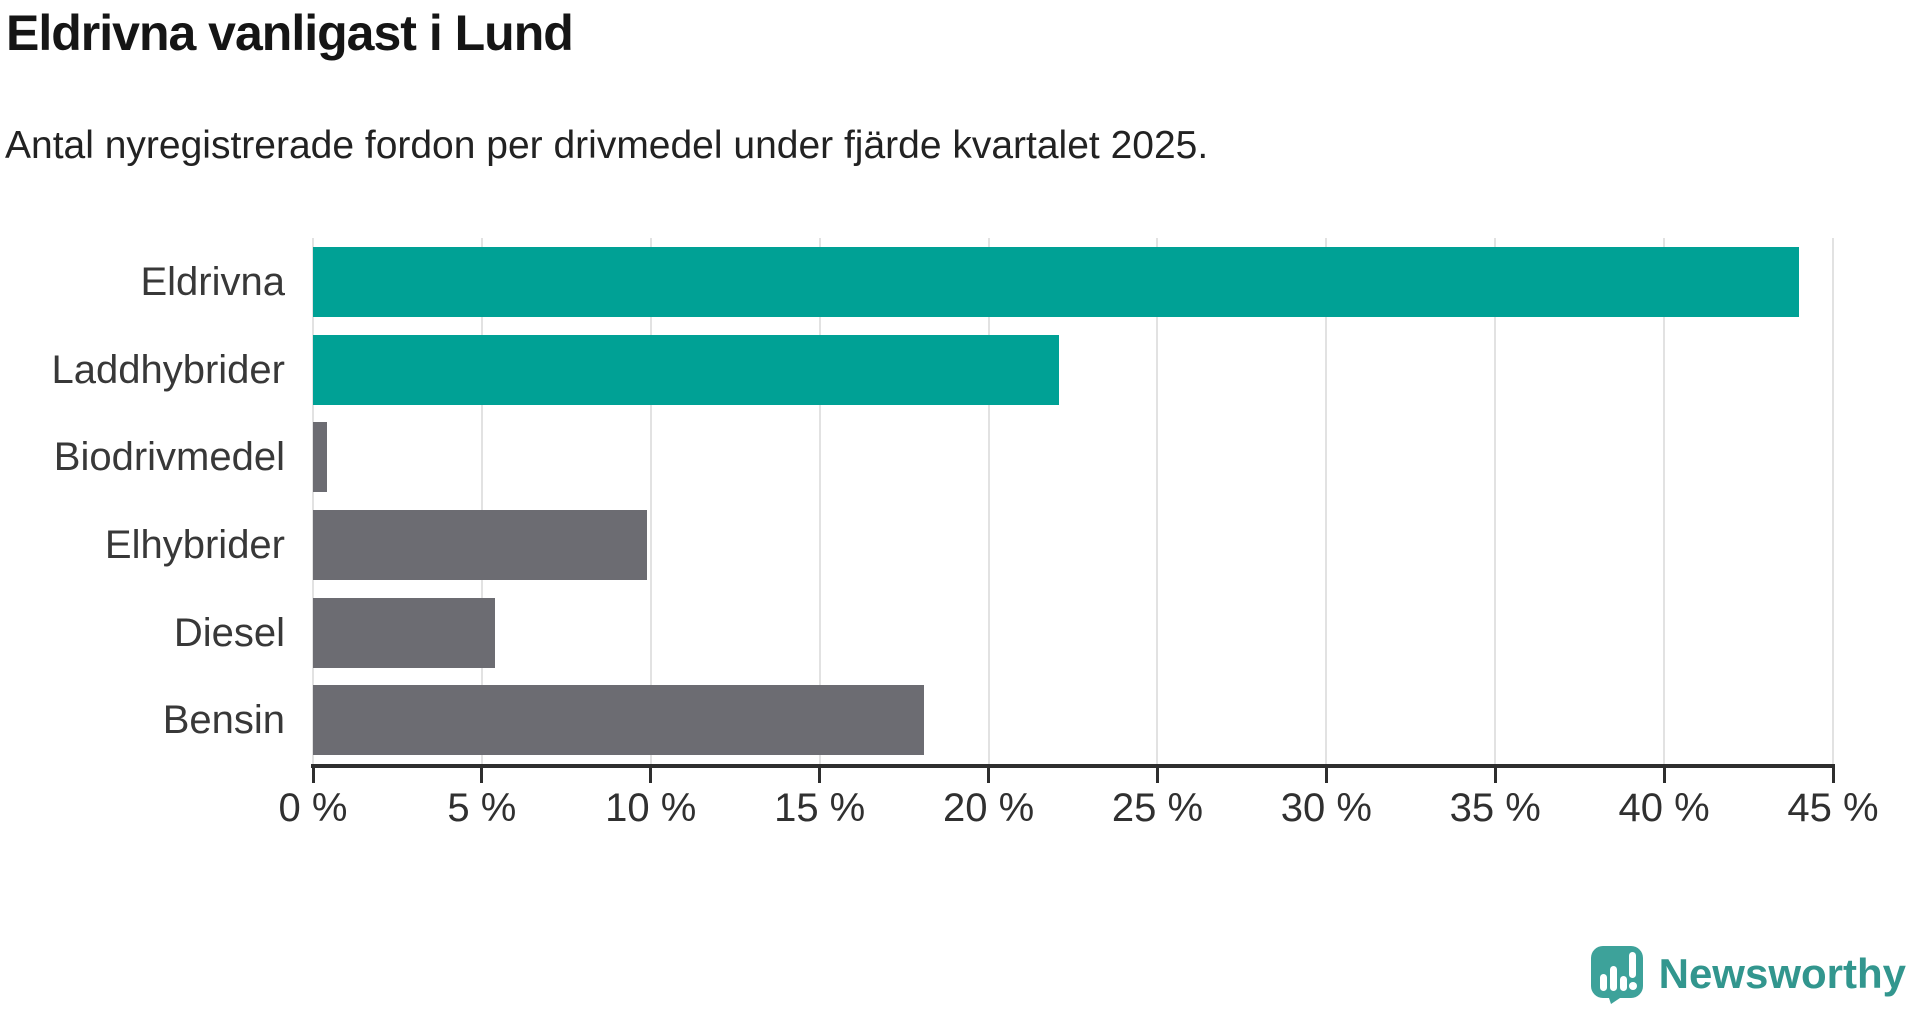 The height and width of the screenshot is (1010, 1920). I want to click on x-tick-label: 35 %, so click(1495, 808).